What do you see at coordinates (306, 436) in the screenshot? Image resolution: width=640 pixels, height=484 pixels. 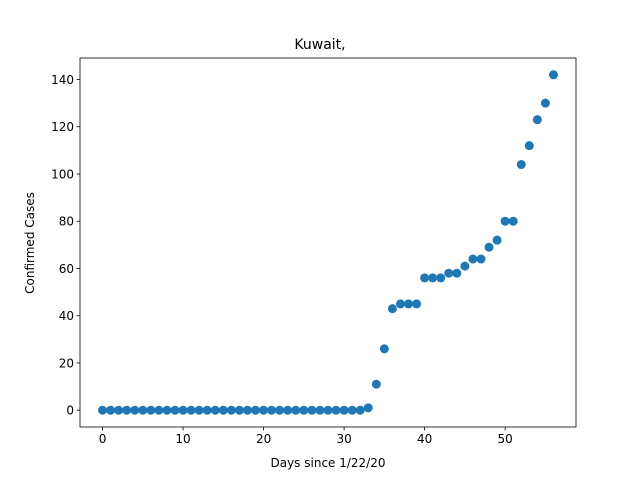 I see `x-axis-ticks: 0 10 20 30 40 50` at bounding box center [306, 436].